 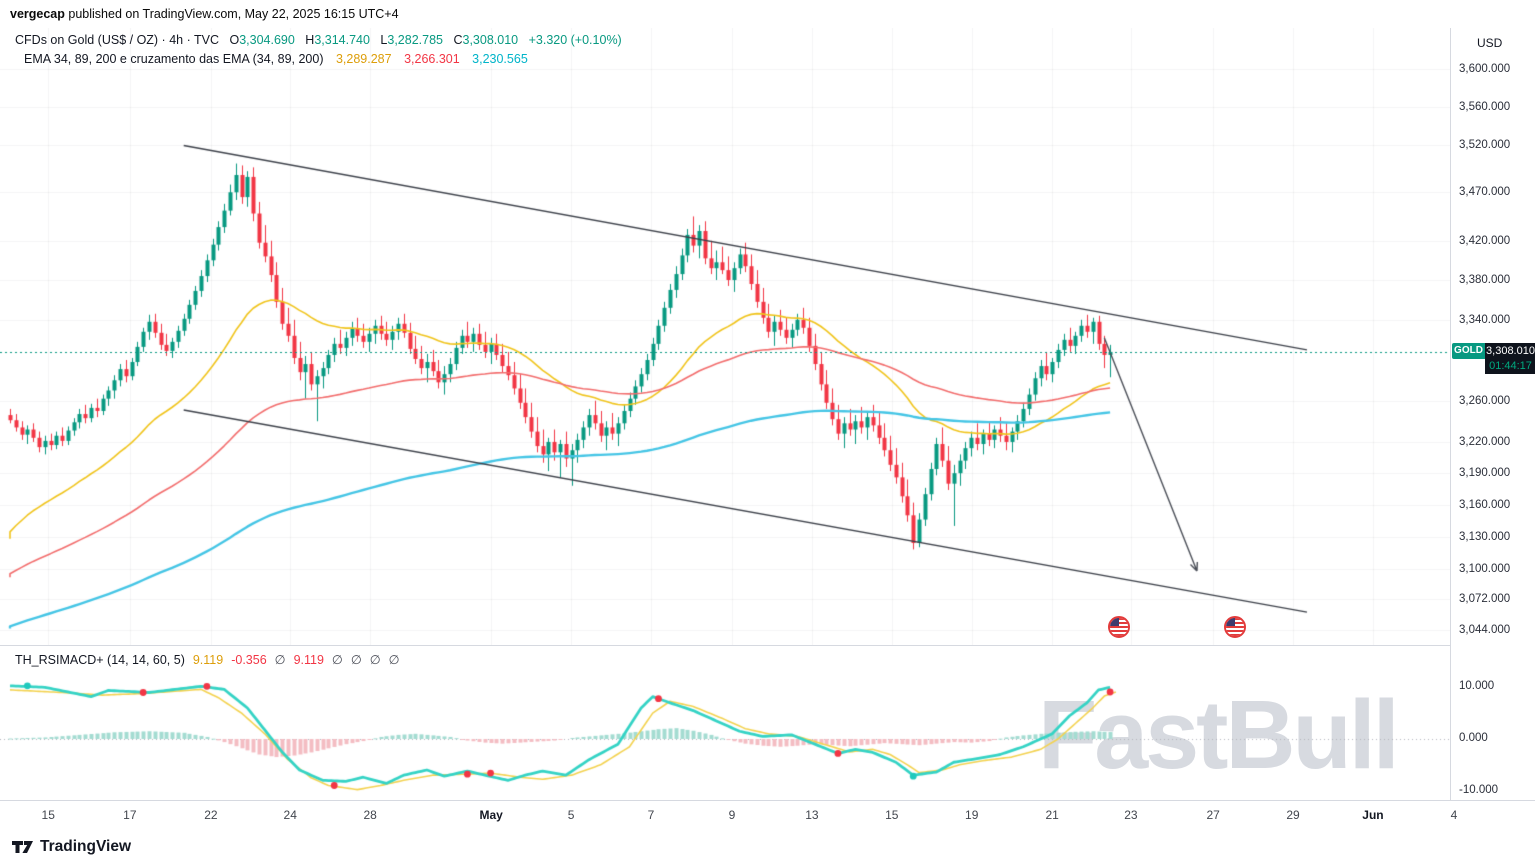 What do you see at coordinates (100, 660) in the screenshot?
I see `indicator-title: TH_RSIMACD+ (14, 14, 60, 5)` at bounding box center [100, 660].